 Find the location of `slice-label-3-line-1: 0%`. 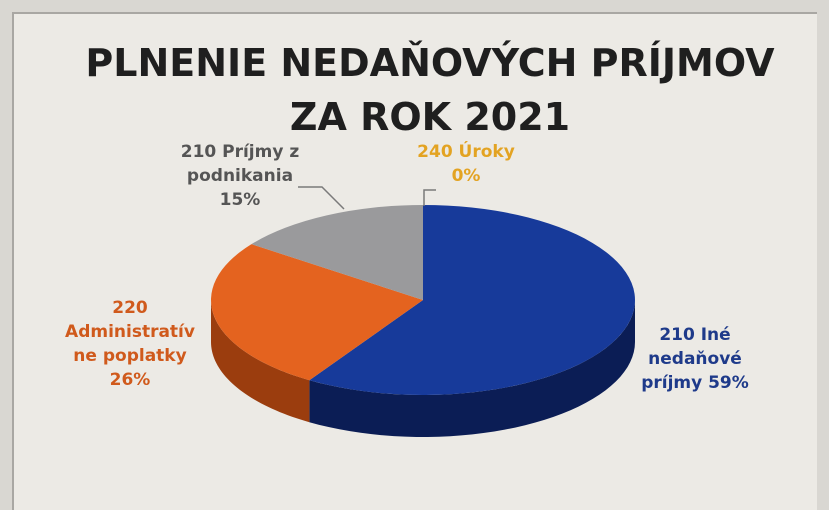

slice-label-3-line-1: 0% is located at coordinates (466, 176).